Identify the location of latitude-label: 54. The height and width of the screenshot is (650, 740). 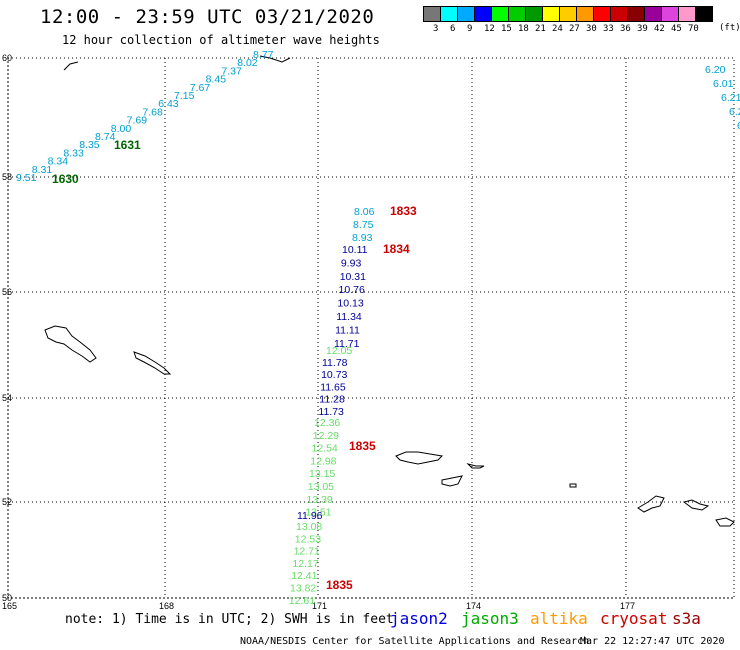
(7, 398).